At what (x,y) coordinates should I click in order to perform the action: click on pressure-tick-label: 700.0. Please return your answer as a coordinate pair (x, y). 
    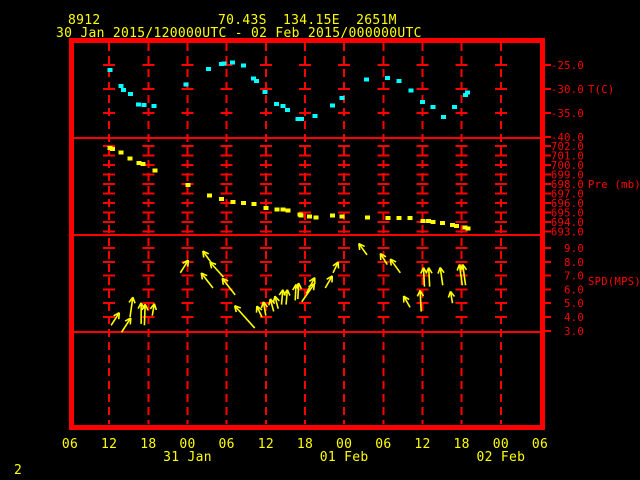
    Looking at the image, I should click on (567, 166).